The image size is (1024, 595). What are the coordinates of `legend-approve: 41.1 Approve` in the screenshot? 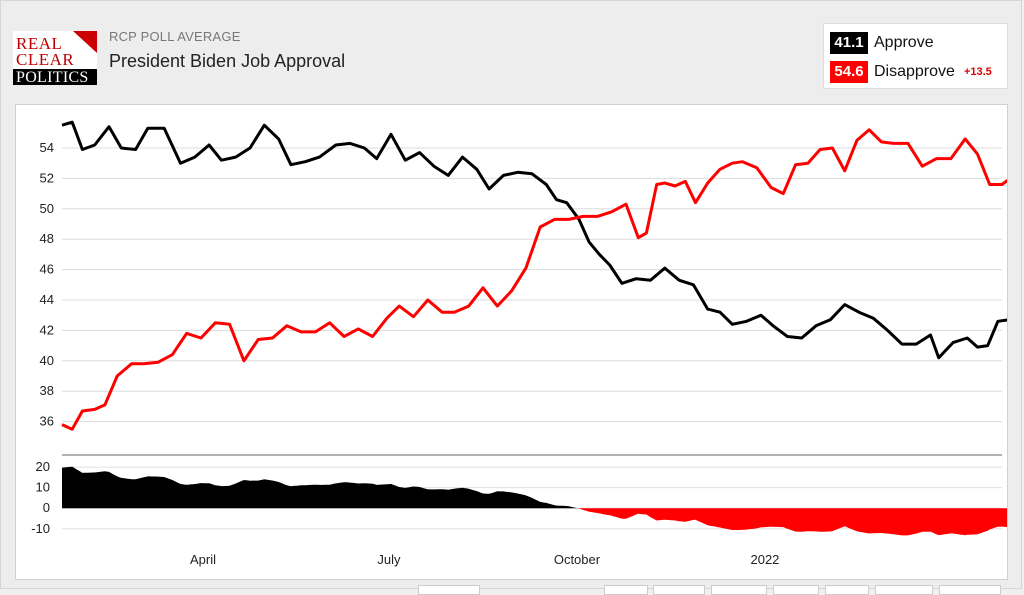 It's located at (882, 43).